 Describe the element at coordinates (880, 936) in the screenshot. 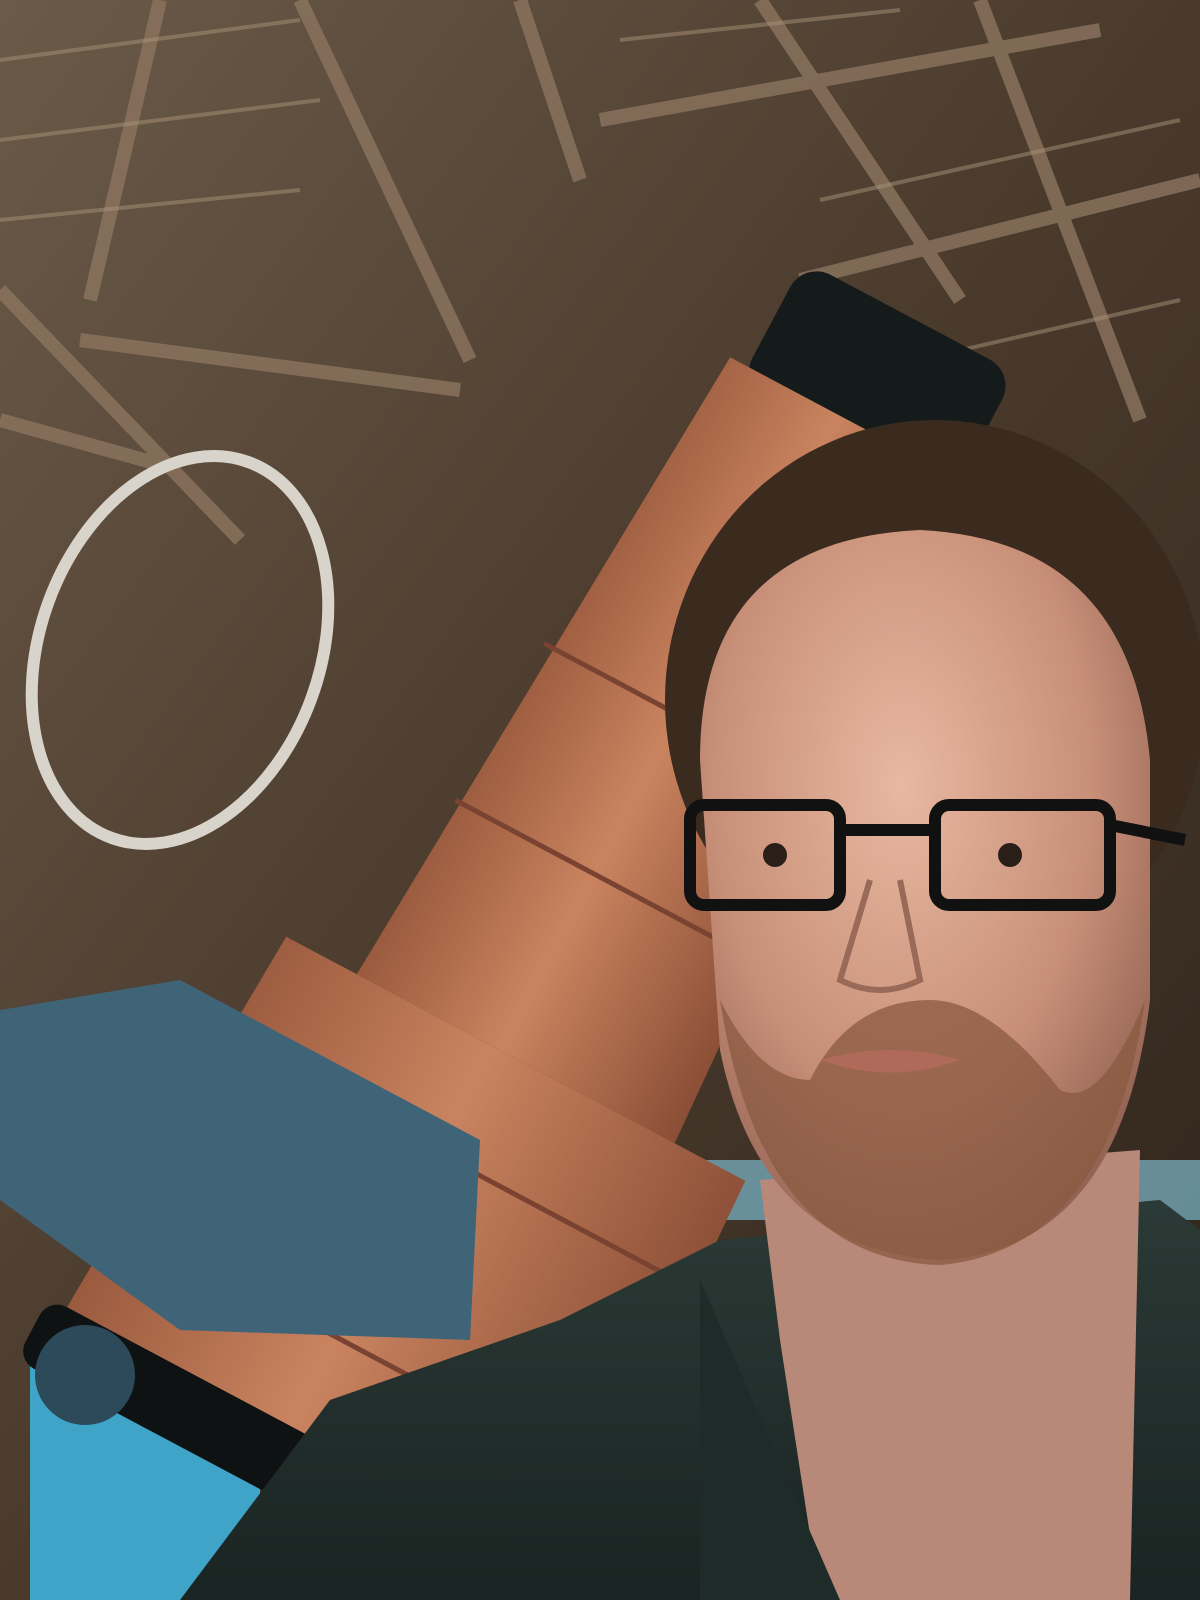

I see `nose` at that location.